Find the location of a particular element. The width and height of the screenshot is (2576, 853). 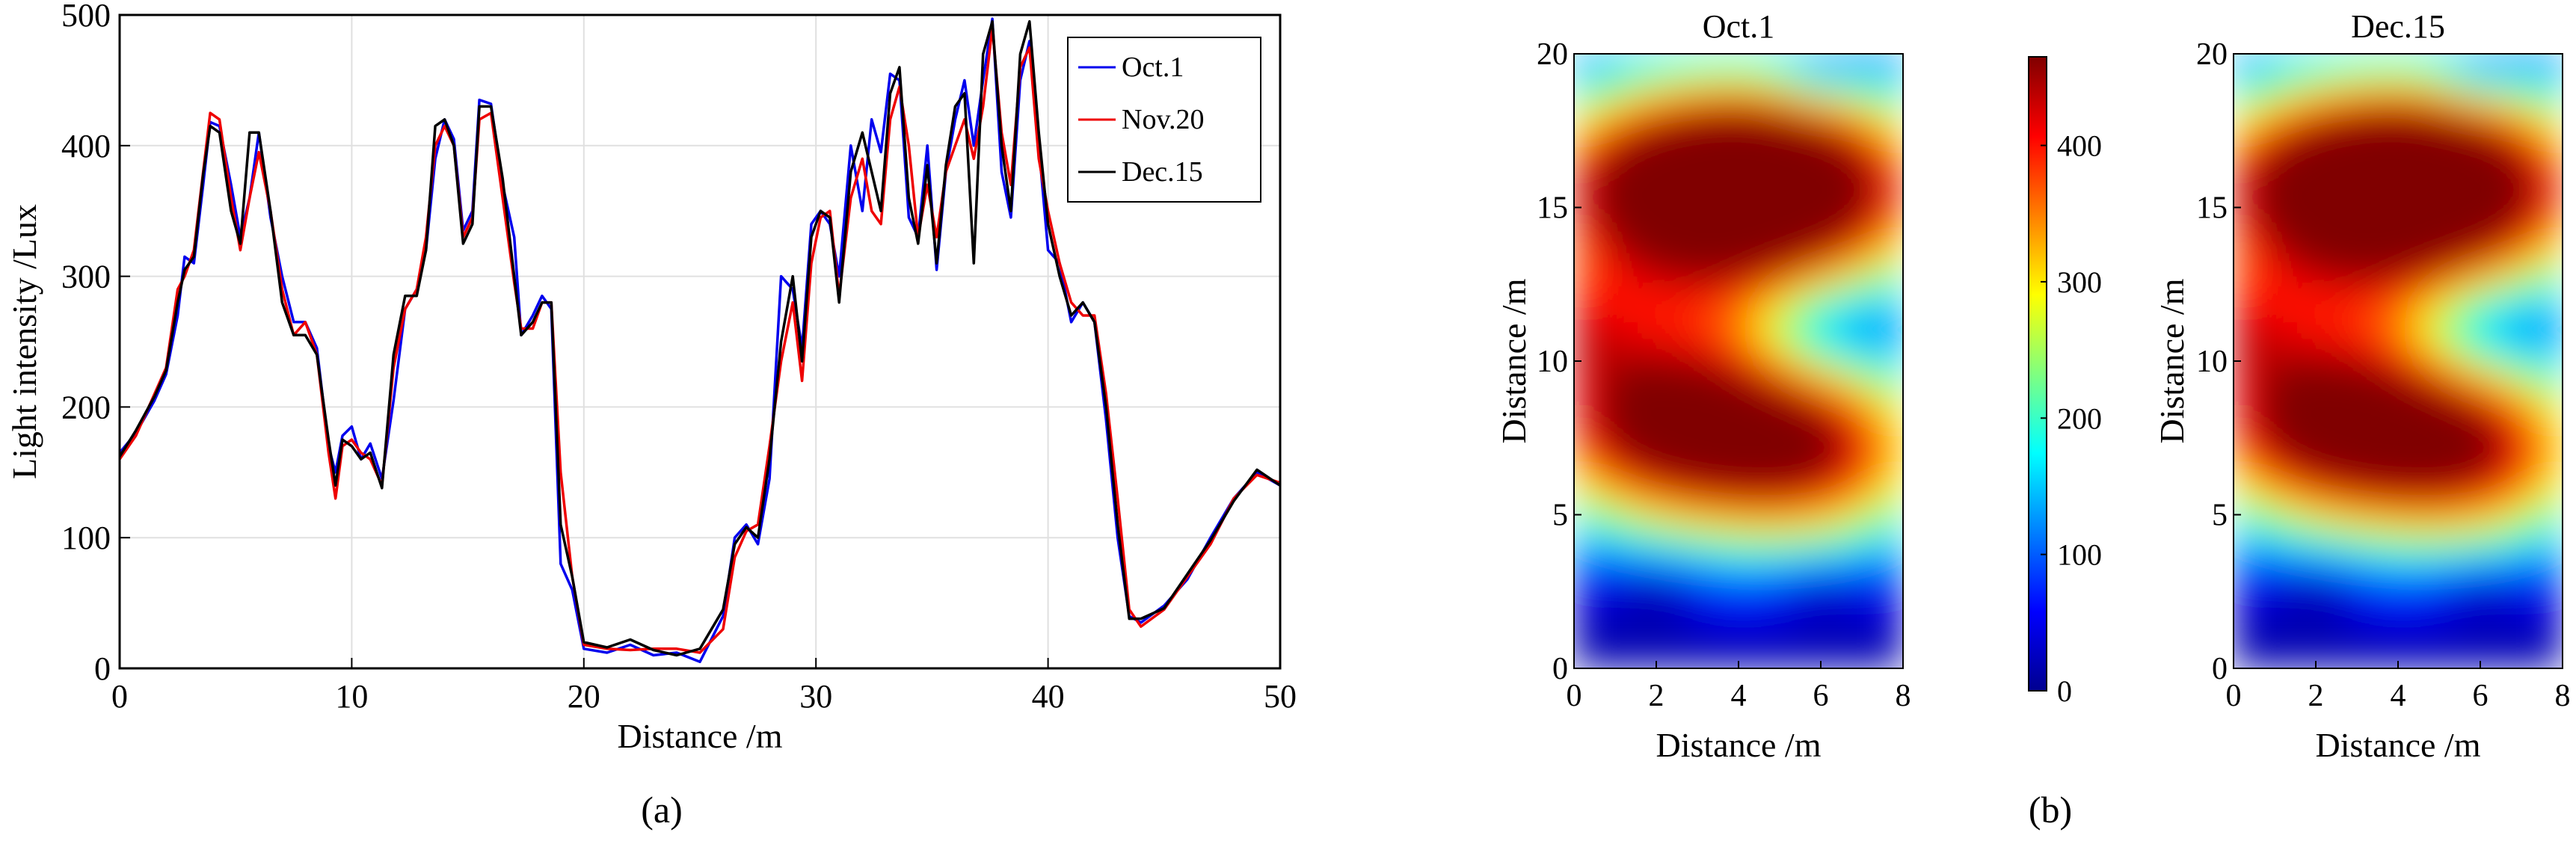

y-tick-label: 15 is located at coordinates (1552, 208).